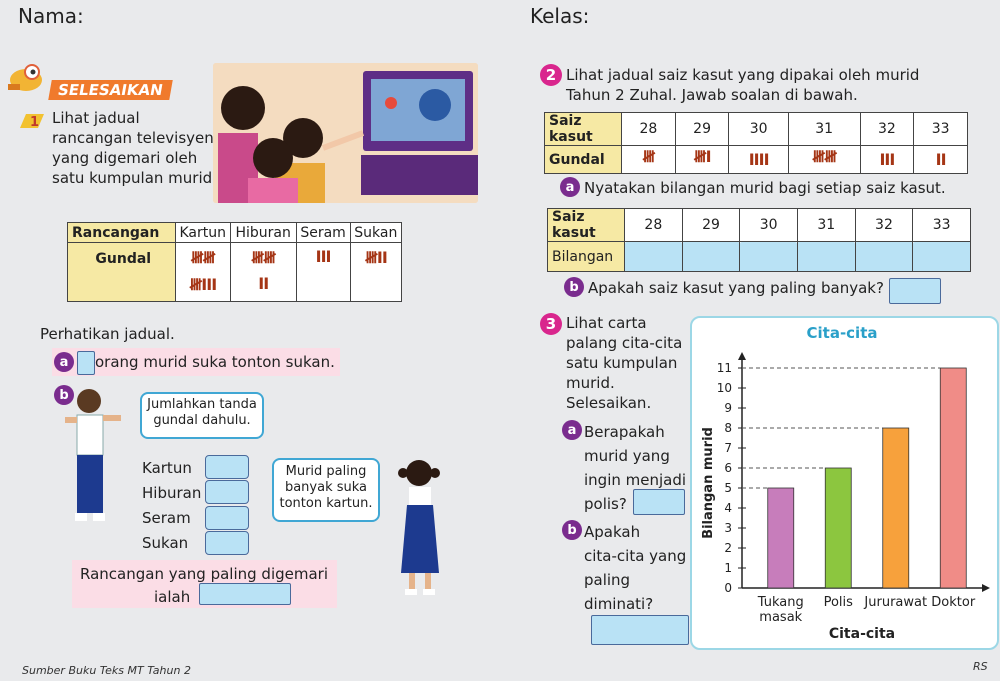 The width and height of the screenshot is (1000, 681). I want to click on kelas-label: Kelas:, so click(560, 16).